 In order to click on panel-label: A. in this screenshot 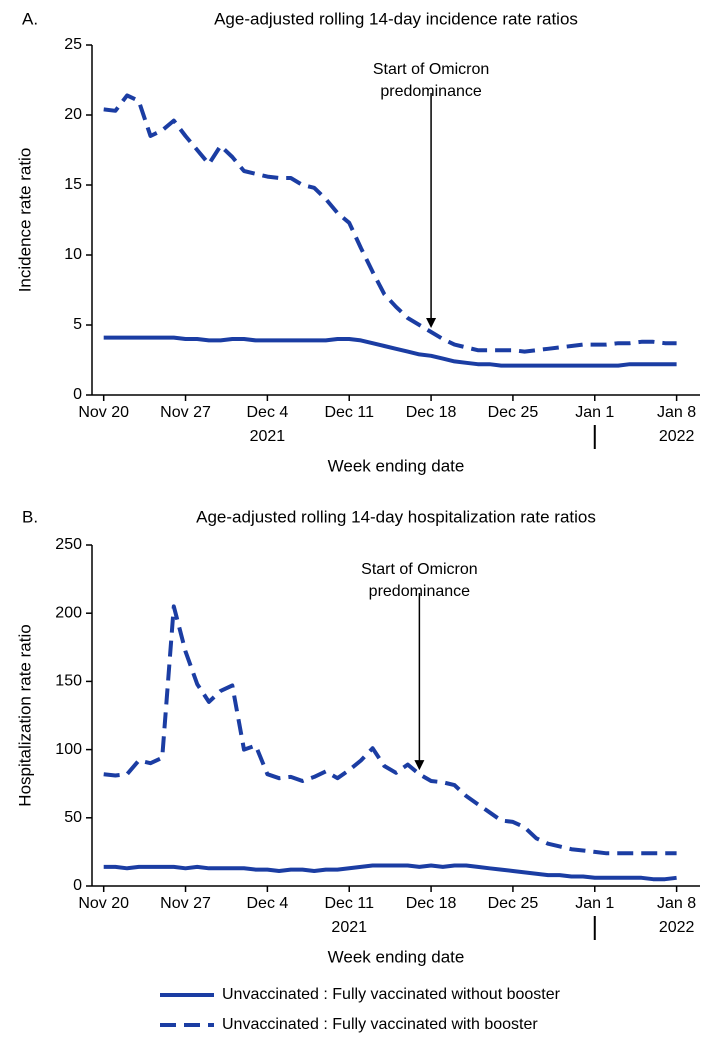, I will do `click(30, 18)`.